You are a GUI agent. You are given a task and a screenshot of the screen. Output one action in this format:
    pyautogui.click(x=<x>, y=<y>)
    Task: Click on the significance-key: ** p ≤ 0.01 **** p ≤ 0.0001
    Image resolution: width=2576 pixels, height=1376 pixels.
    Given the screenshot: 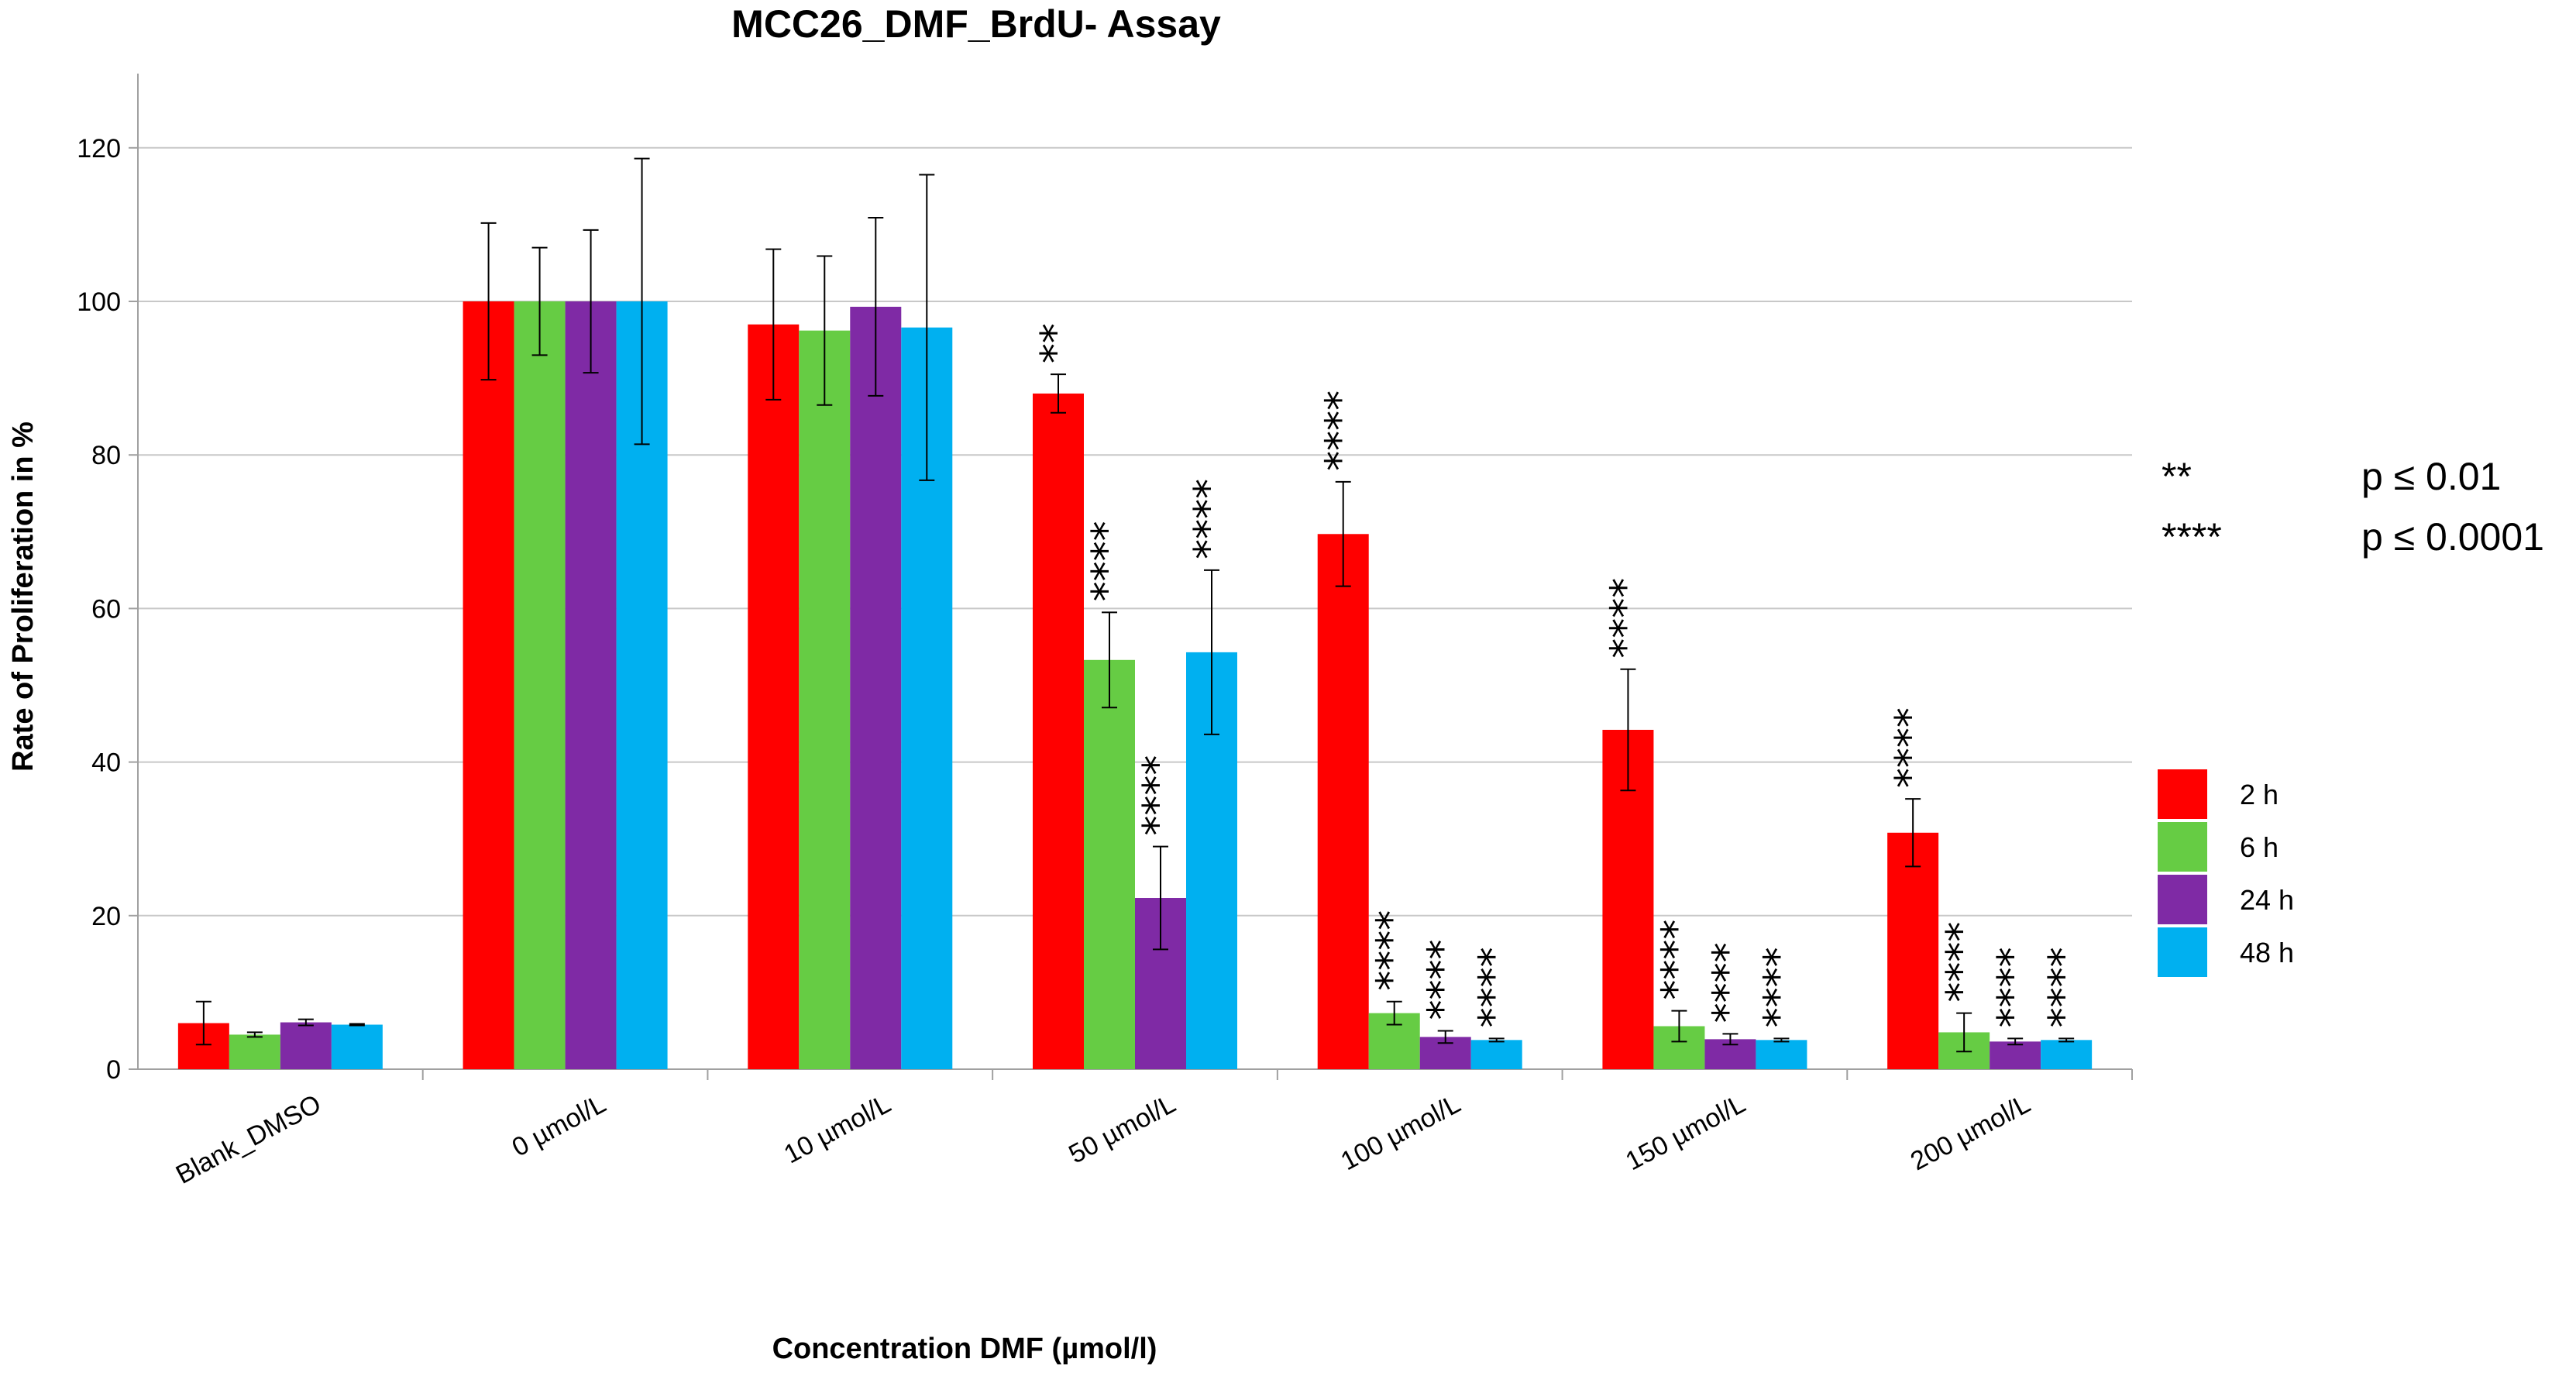 What is the action you would take?
    pyautogui.click(x=2353, y=507)
    